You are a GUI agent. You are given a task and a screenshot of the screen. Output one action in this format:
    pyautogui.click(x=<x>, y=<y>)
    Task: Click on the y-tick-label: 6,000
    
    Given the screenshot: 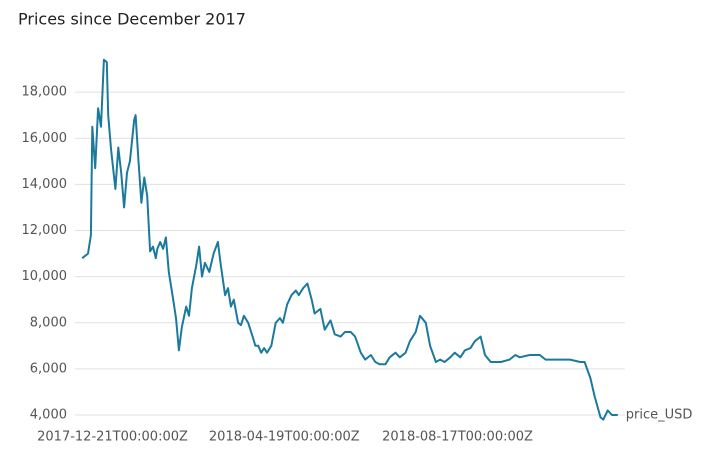 What is the action you would take?
    pyautogui.click(x=48, y=368)
    